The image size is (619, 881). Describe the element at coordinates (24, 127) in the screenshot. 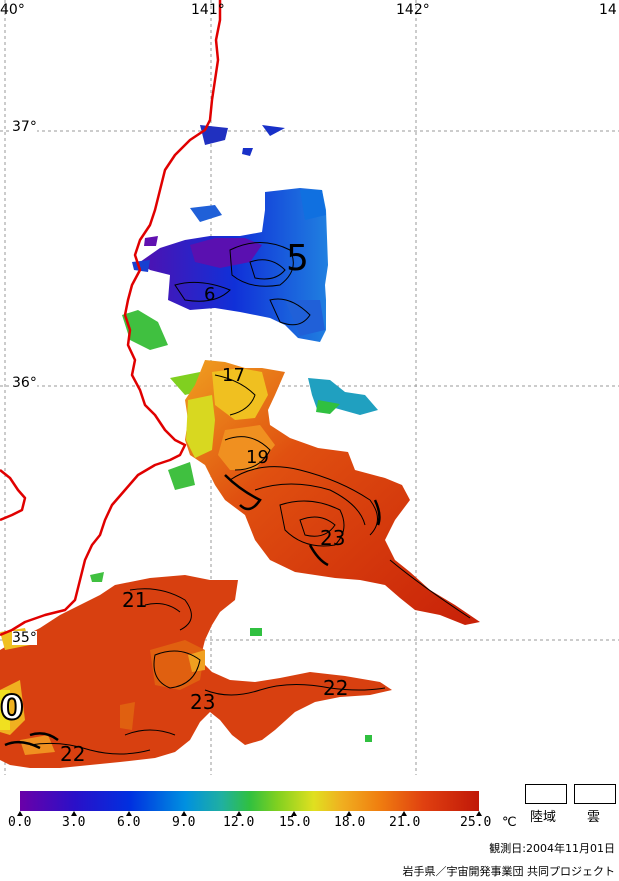

I see `latitude-label-37: 37°` at that location.